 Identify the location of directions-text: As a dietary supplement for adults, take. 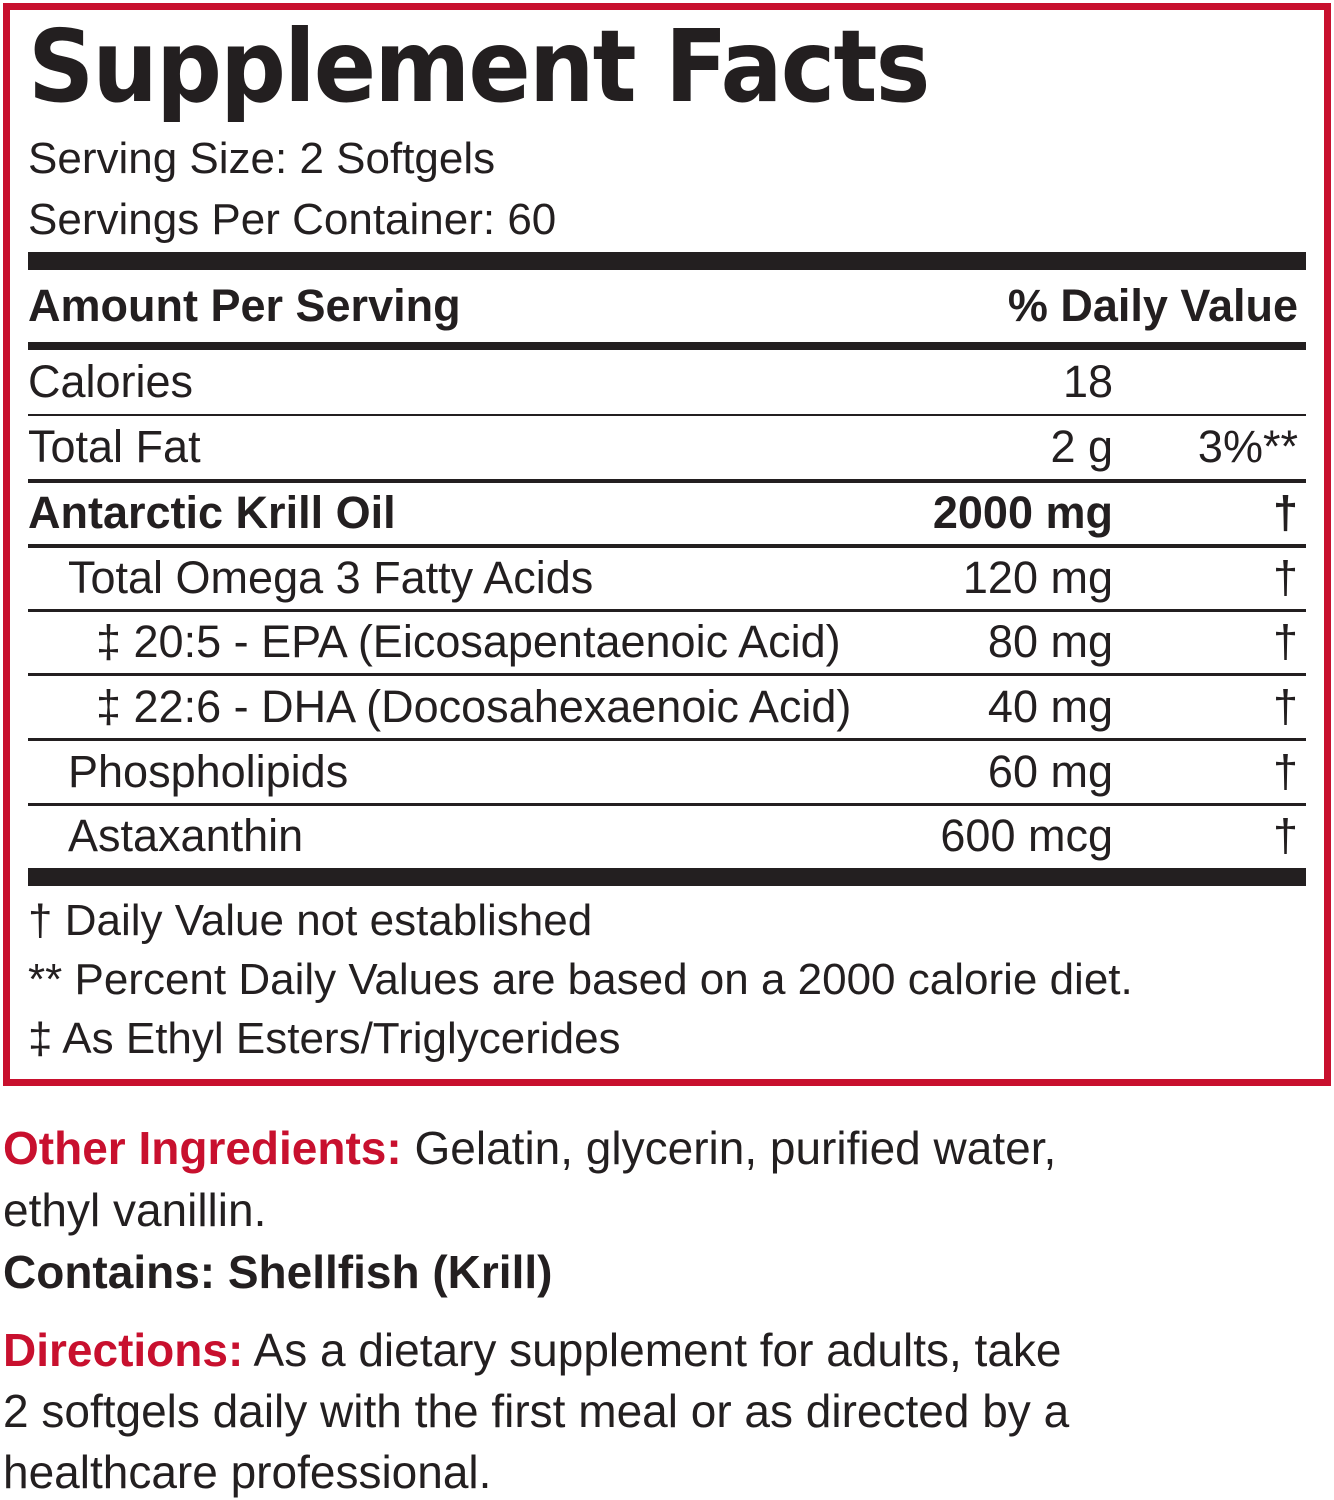
(652, 1350).